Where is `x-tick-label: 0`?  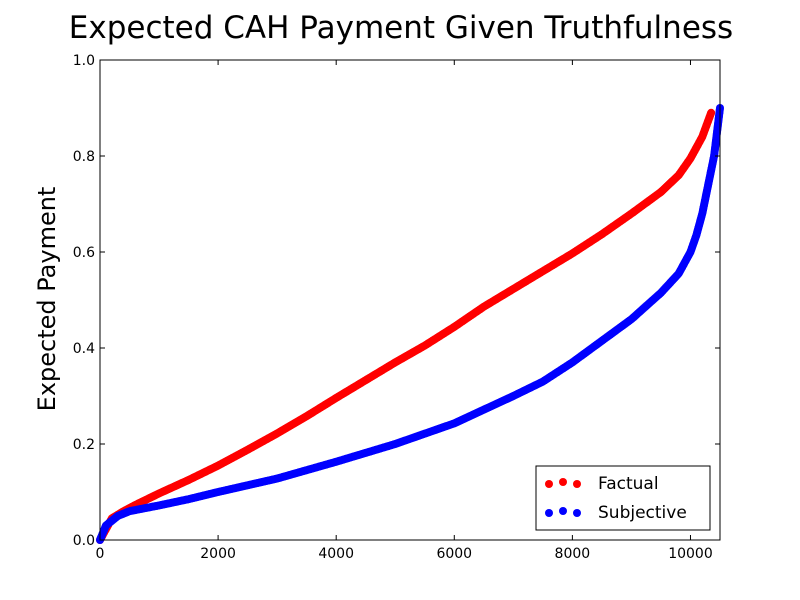 x-tick-label: 0 is located at coordinates (100, 554).